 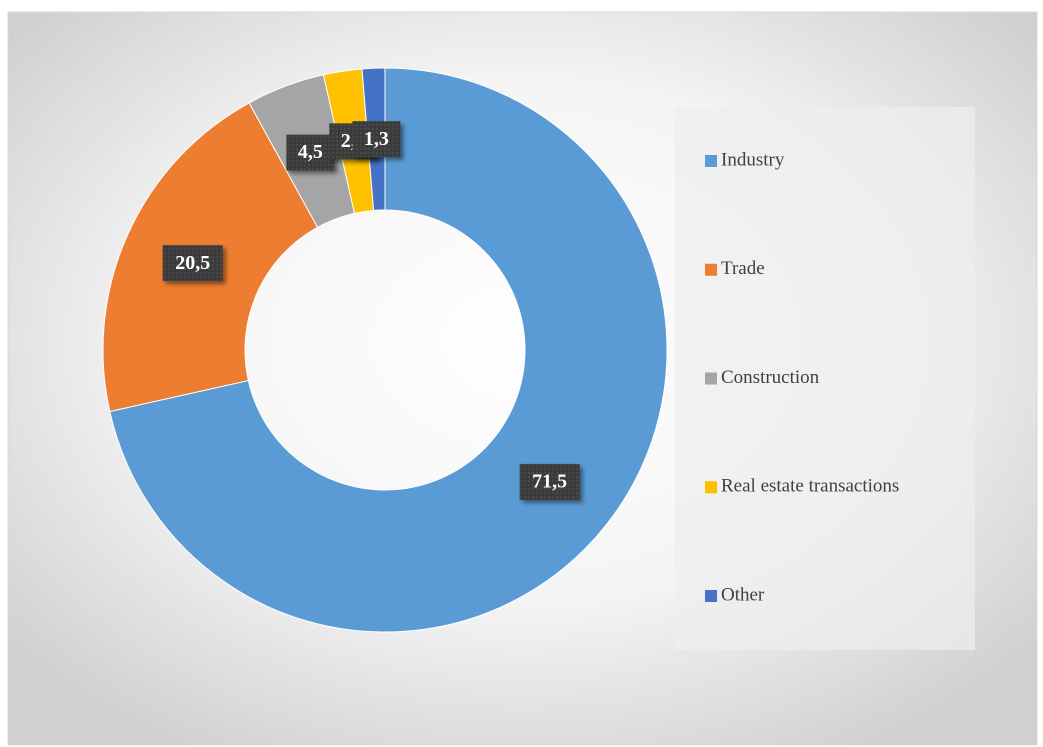 What do you see at coordinates (743, 268) in the screenshot?
I see `legend-label: Trade` at bounding box center [743, 268].